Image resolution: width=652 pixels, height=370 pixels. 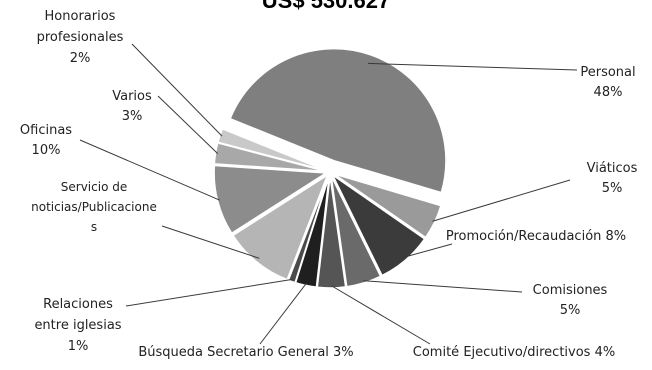 What do you see at coordinates (501, 200) in the screenshot?
I see `leader-line-viaticos` at bounding box center [501, 200].